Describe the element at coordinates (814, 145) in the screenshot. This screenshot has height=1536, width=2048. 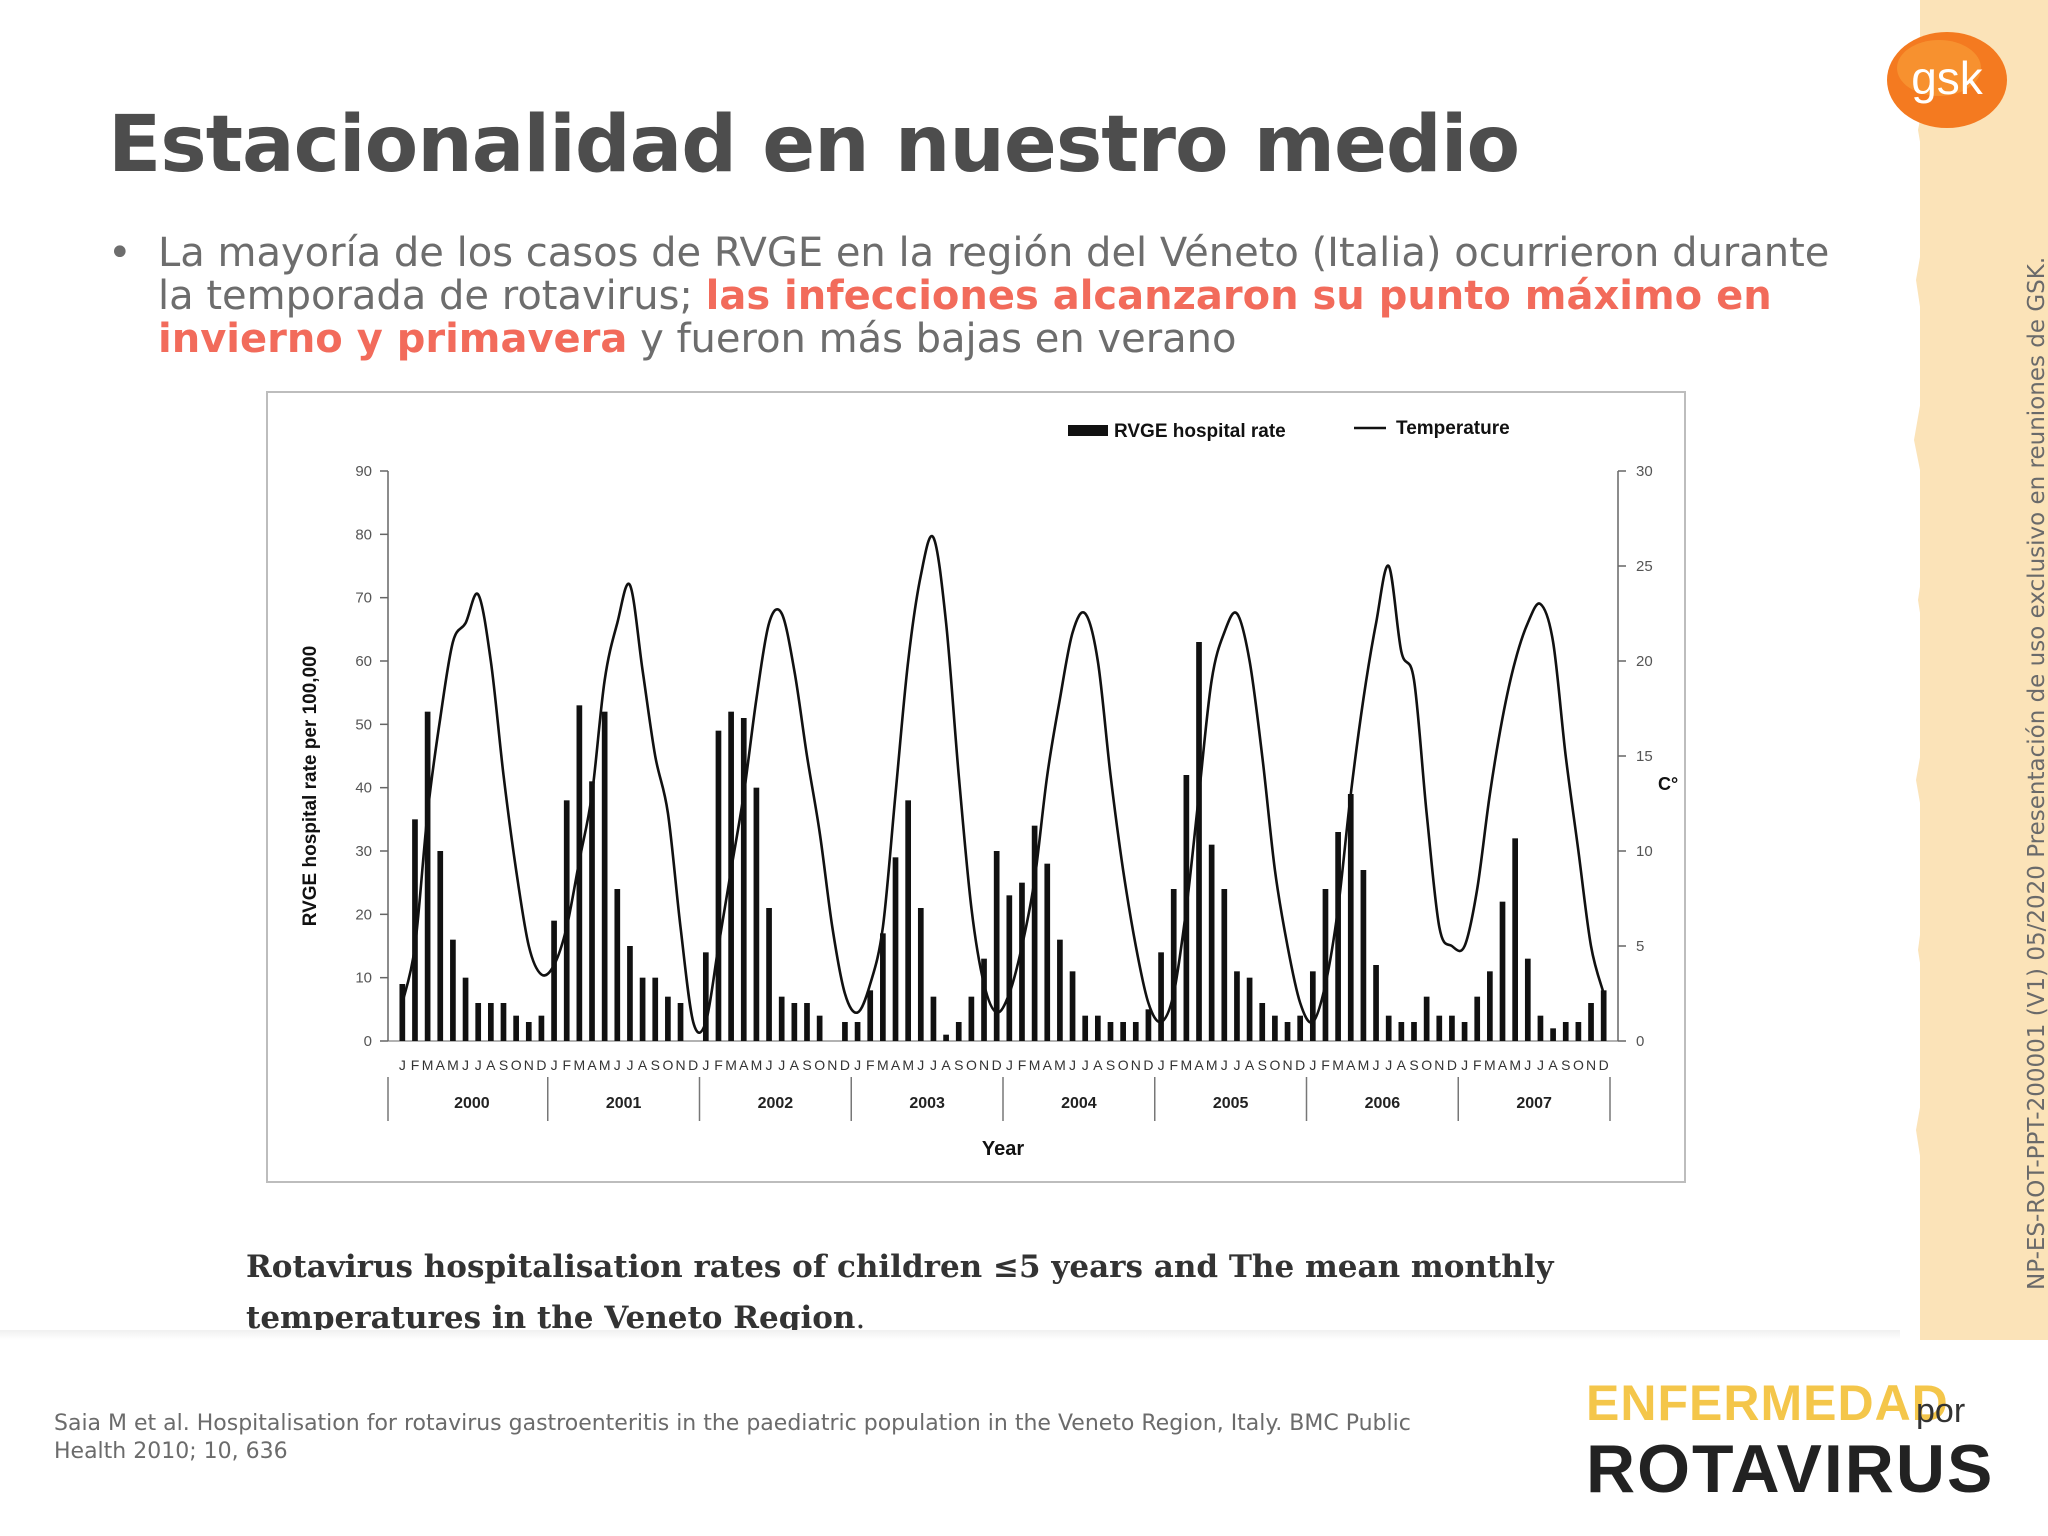
I see `slide-title: Estacionalidad en nuestro medio` at that location.